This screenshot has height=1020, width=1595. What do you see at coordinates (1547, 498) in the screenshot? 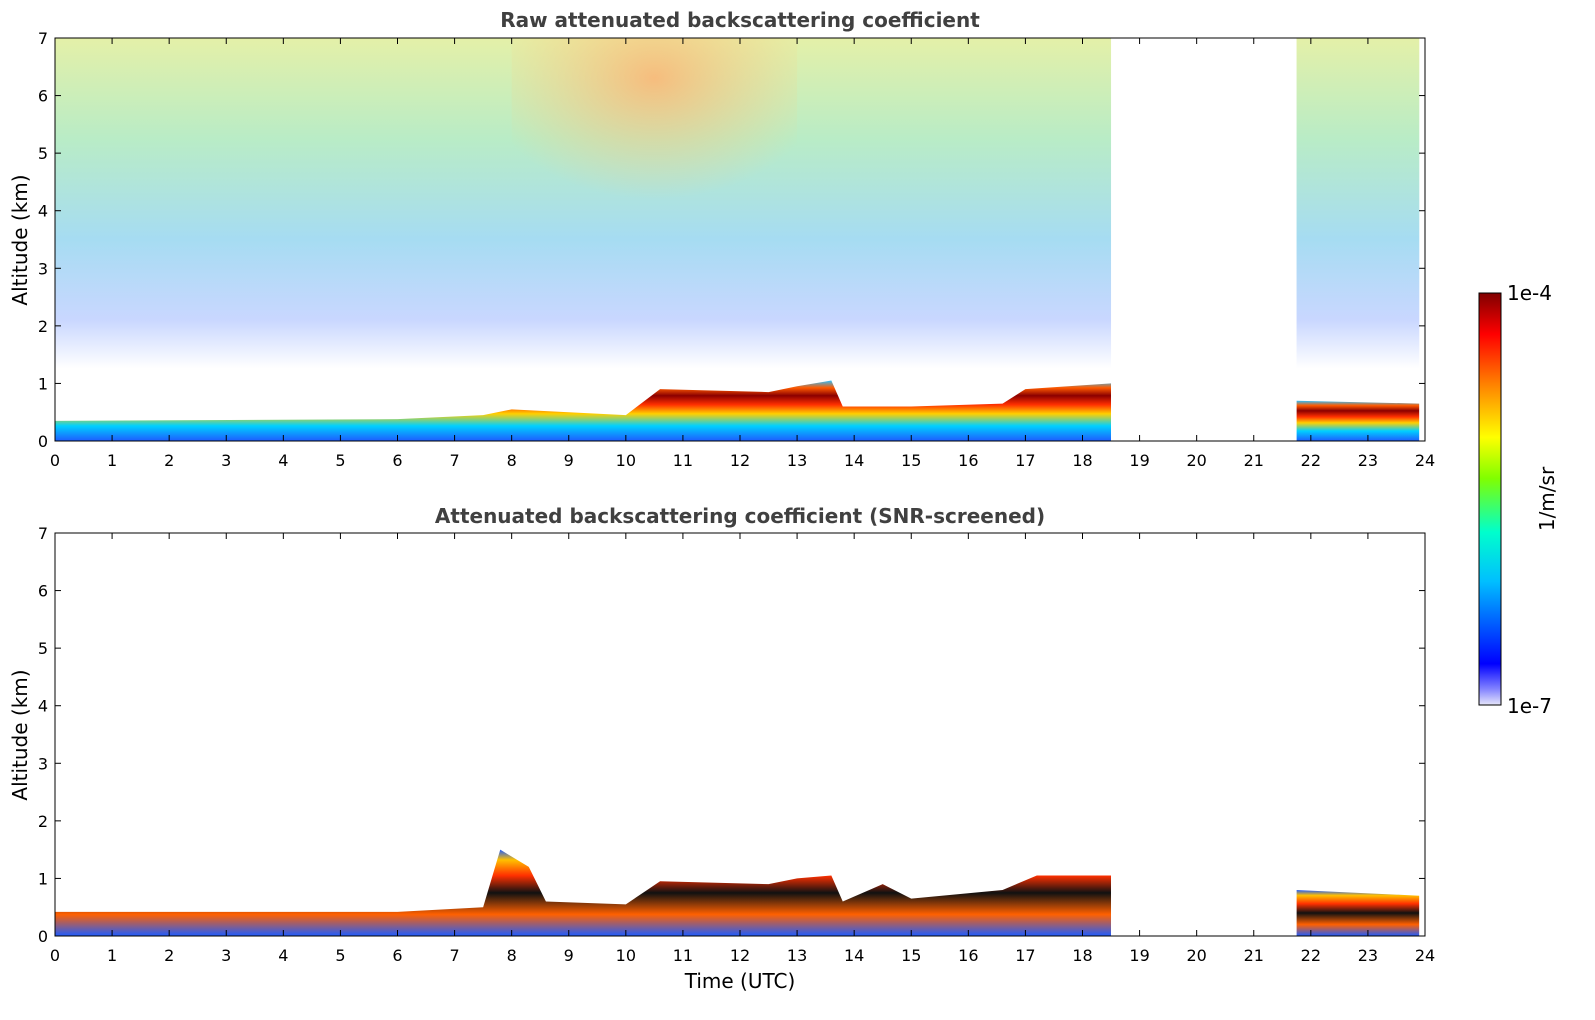
I see `colorbar-unit-label: 1/m/sr` at bounding box center [1547, 498].